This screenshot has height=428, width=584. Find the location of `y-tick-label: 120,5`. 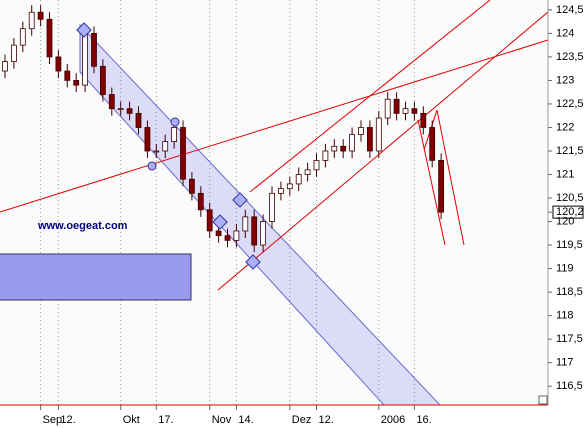

y-tick-label: 120,5 is located at coordinates (570, 198).